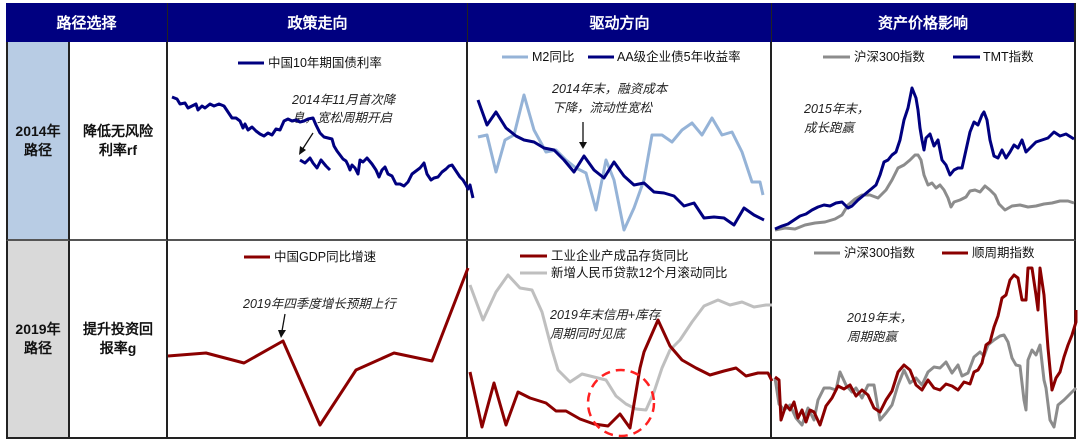 Image resolution: width=1080 pixels, height=446 pixels. What do you see at coordinates (679, 56) in the screenshot?
I see `legend-aa-bond: AA级企业债5年收益率` at bounding box center [679, 56].